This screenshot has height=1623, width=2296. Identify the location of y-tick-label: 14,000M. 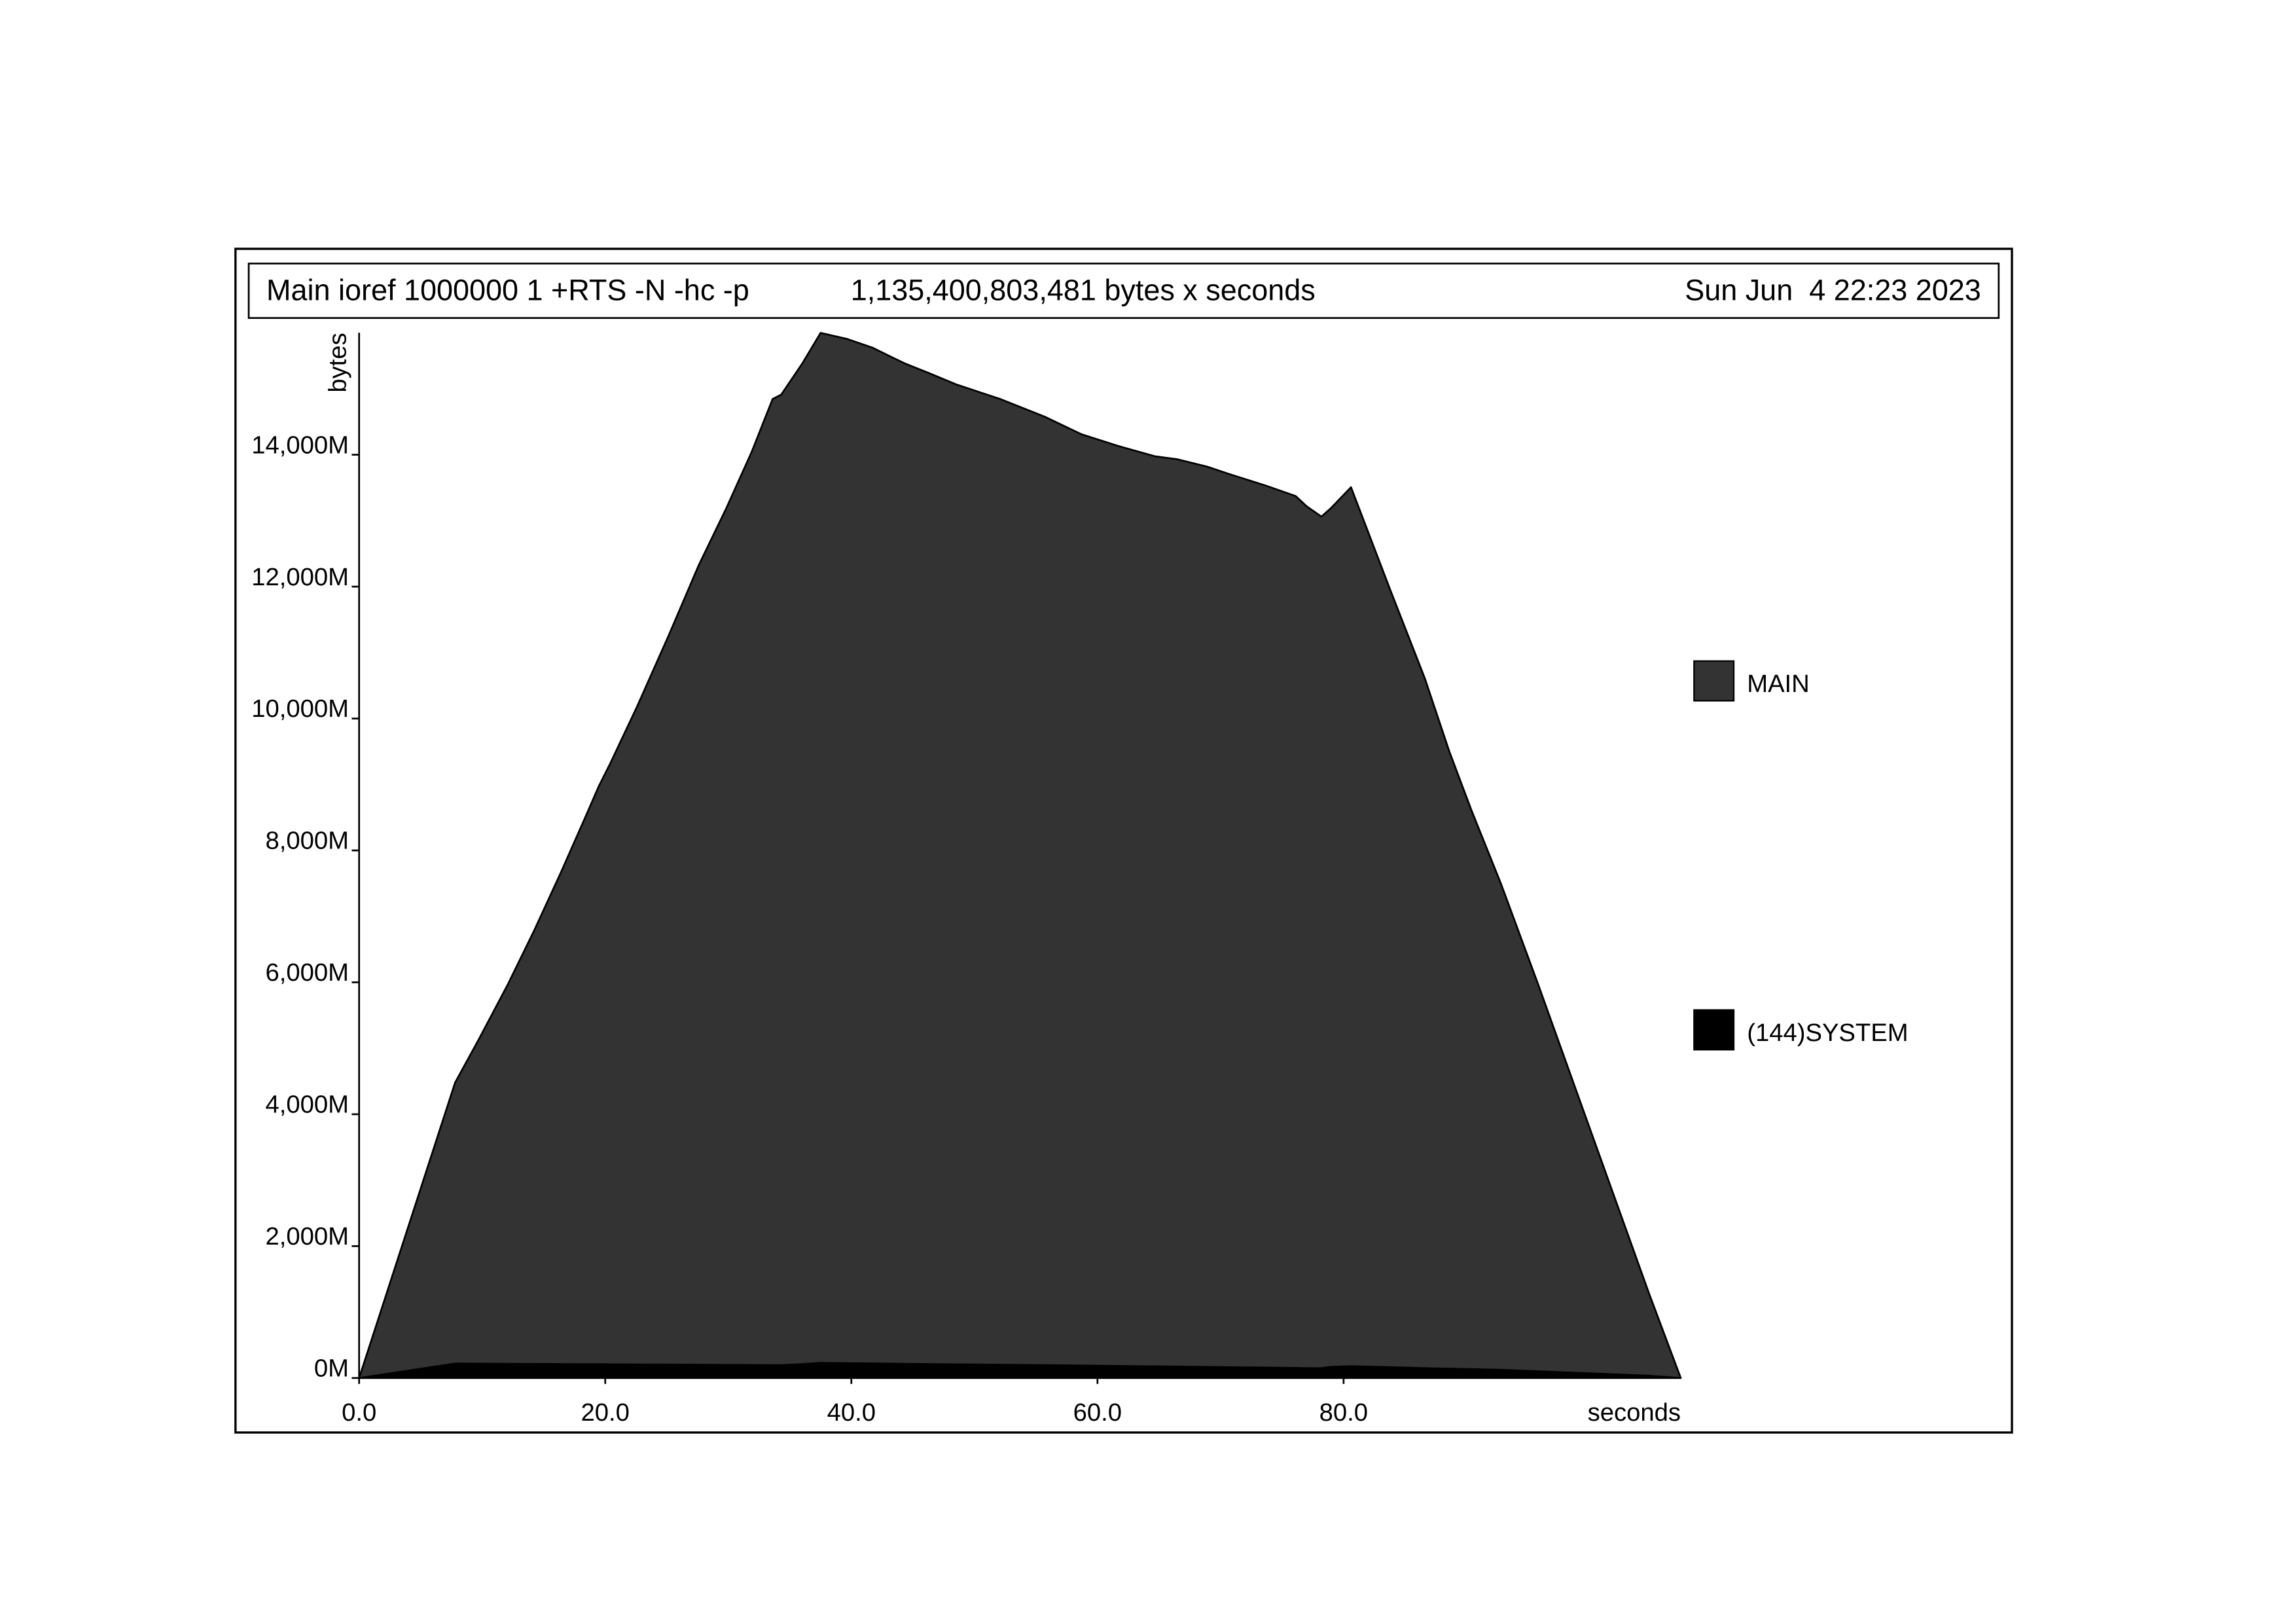
(300, 445).